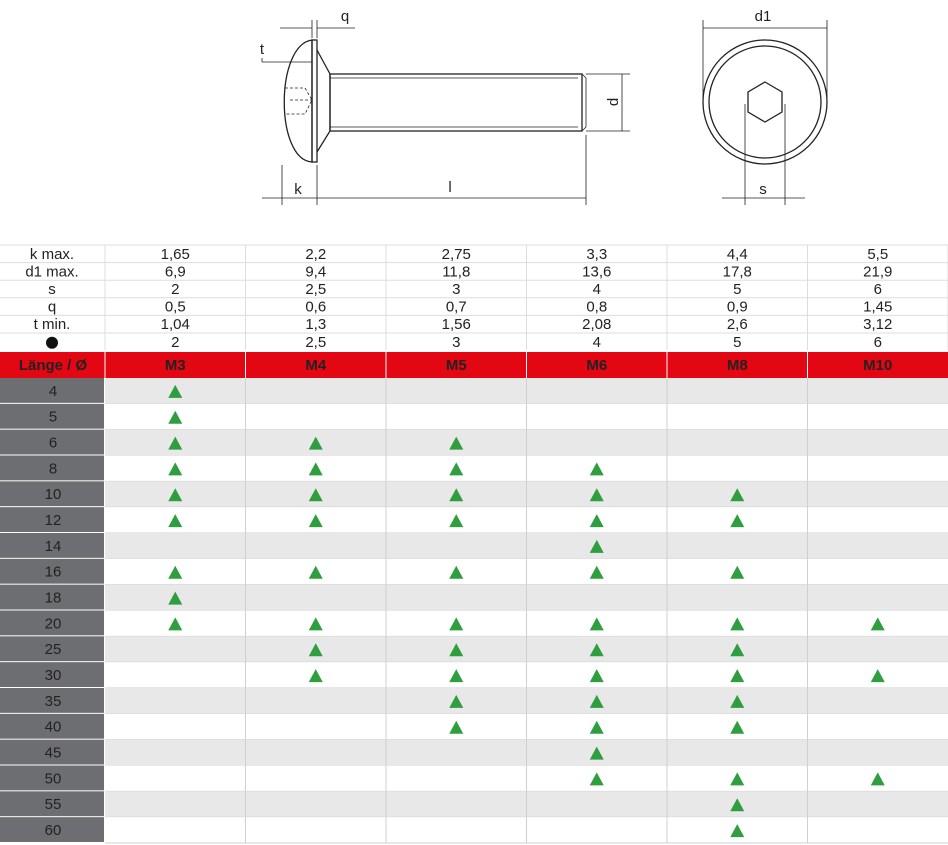  What do you see at coordinates (737, 271) in the screenshot?
I see `spec-value: 17,8` at bounding box center [737, 271].